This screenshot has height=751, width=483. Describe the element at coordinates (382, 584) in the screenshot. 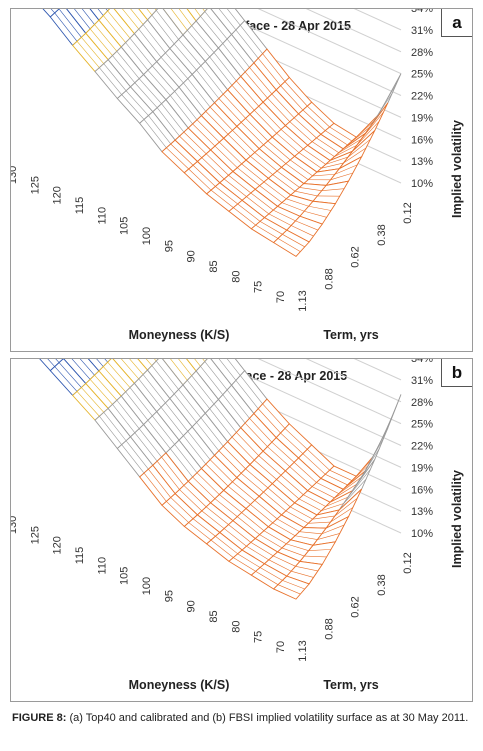

I see `y-tick-label: 0.38` at that location.